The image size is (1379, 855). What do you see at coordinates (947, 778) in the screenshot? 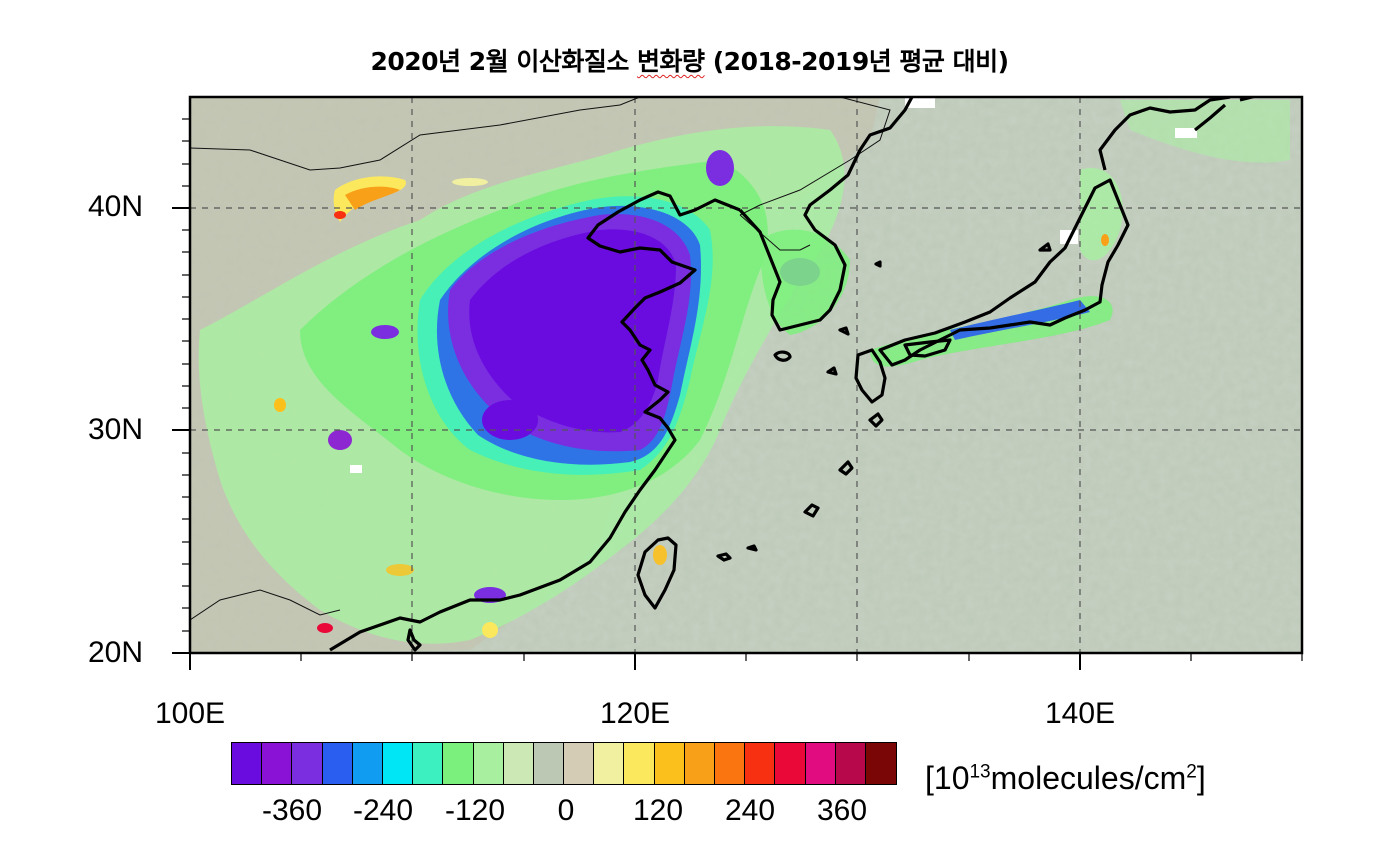
I see `units-prefix: [10` at bounding box center [947, 778].